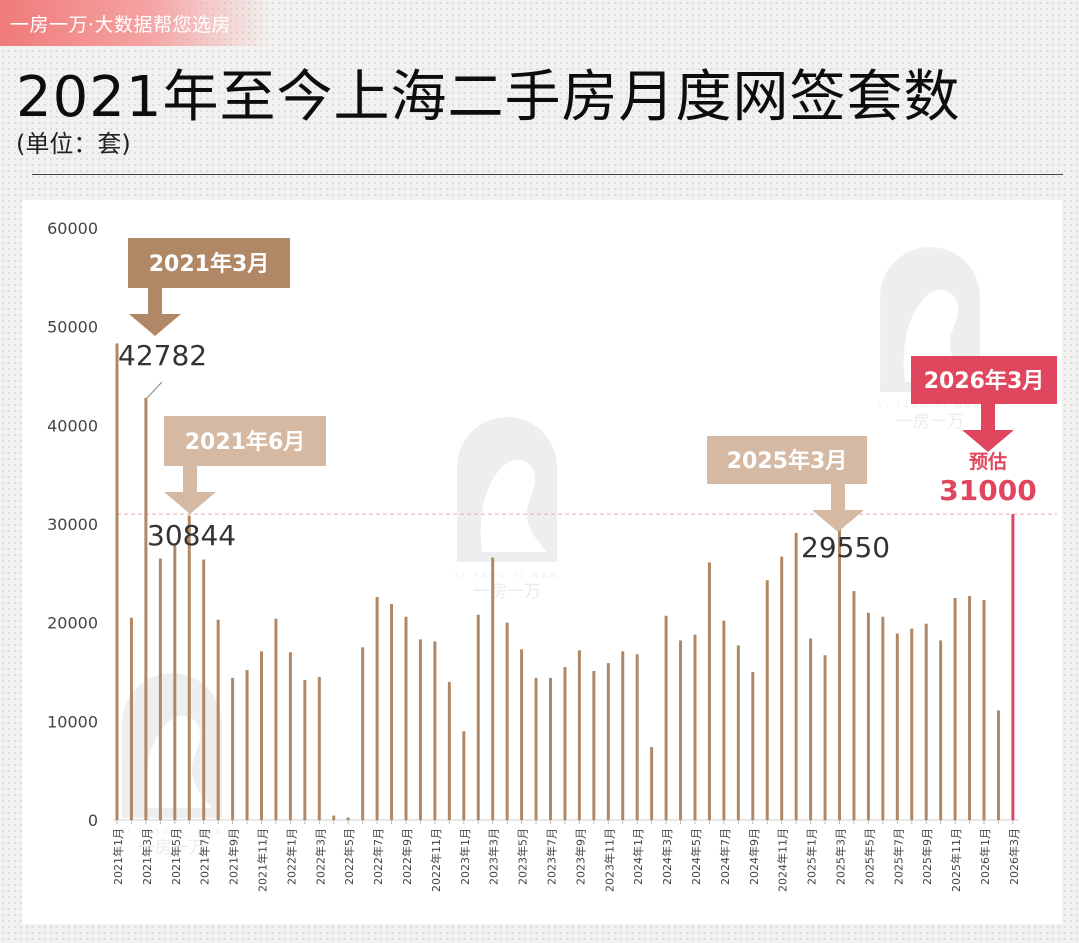 The image size is (1079, 943). What do you see at coordinates (523, 856) in the screenshot?
I see `x-tick-label: 2023年5月` at bounding box center [523, 856].